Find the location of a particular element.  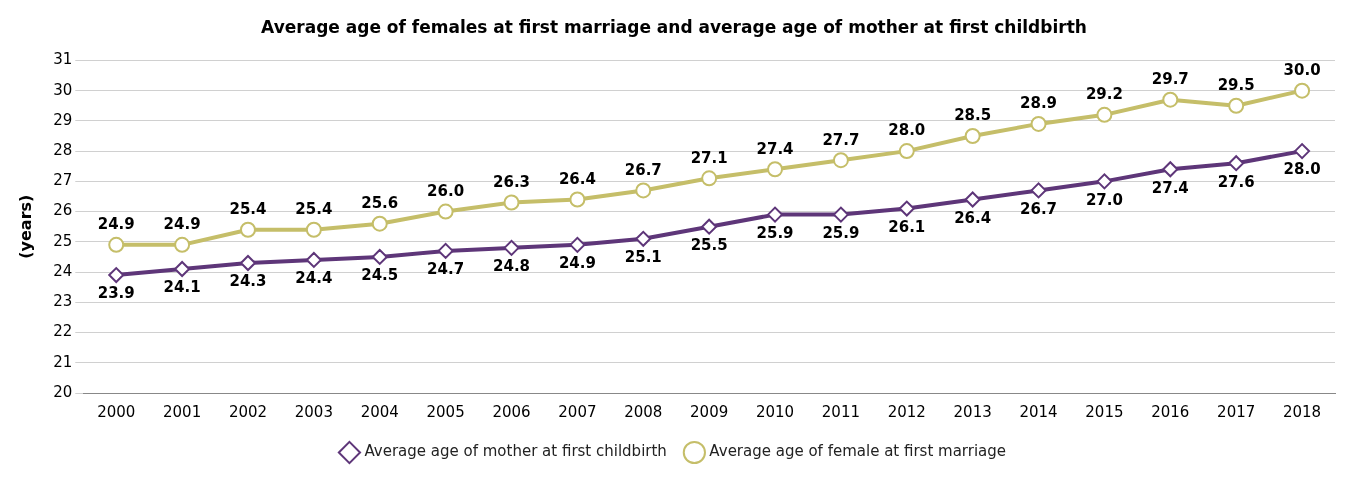

y-tick-label: 21 is located at coordinates (63, 361).